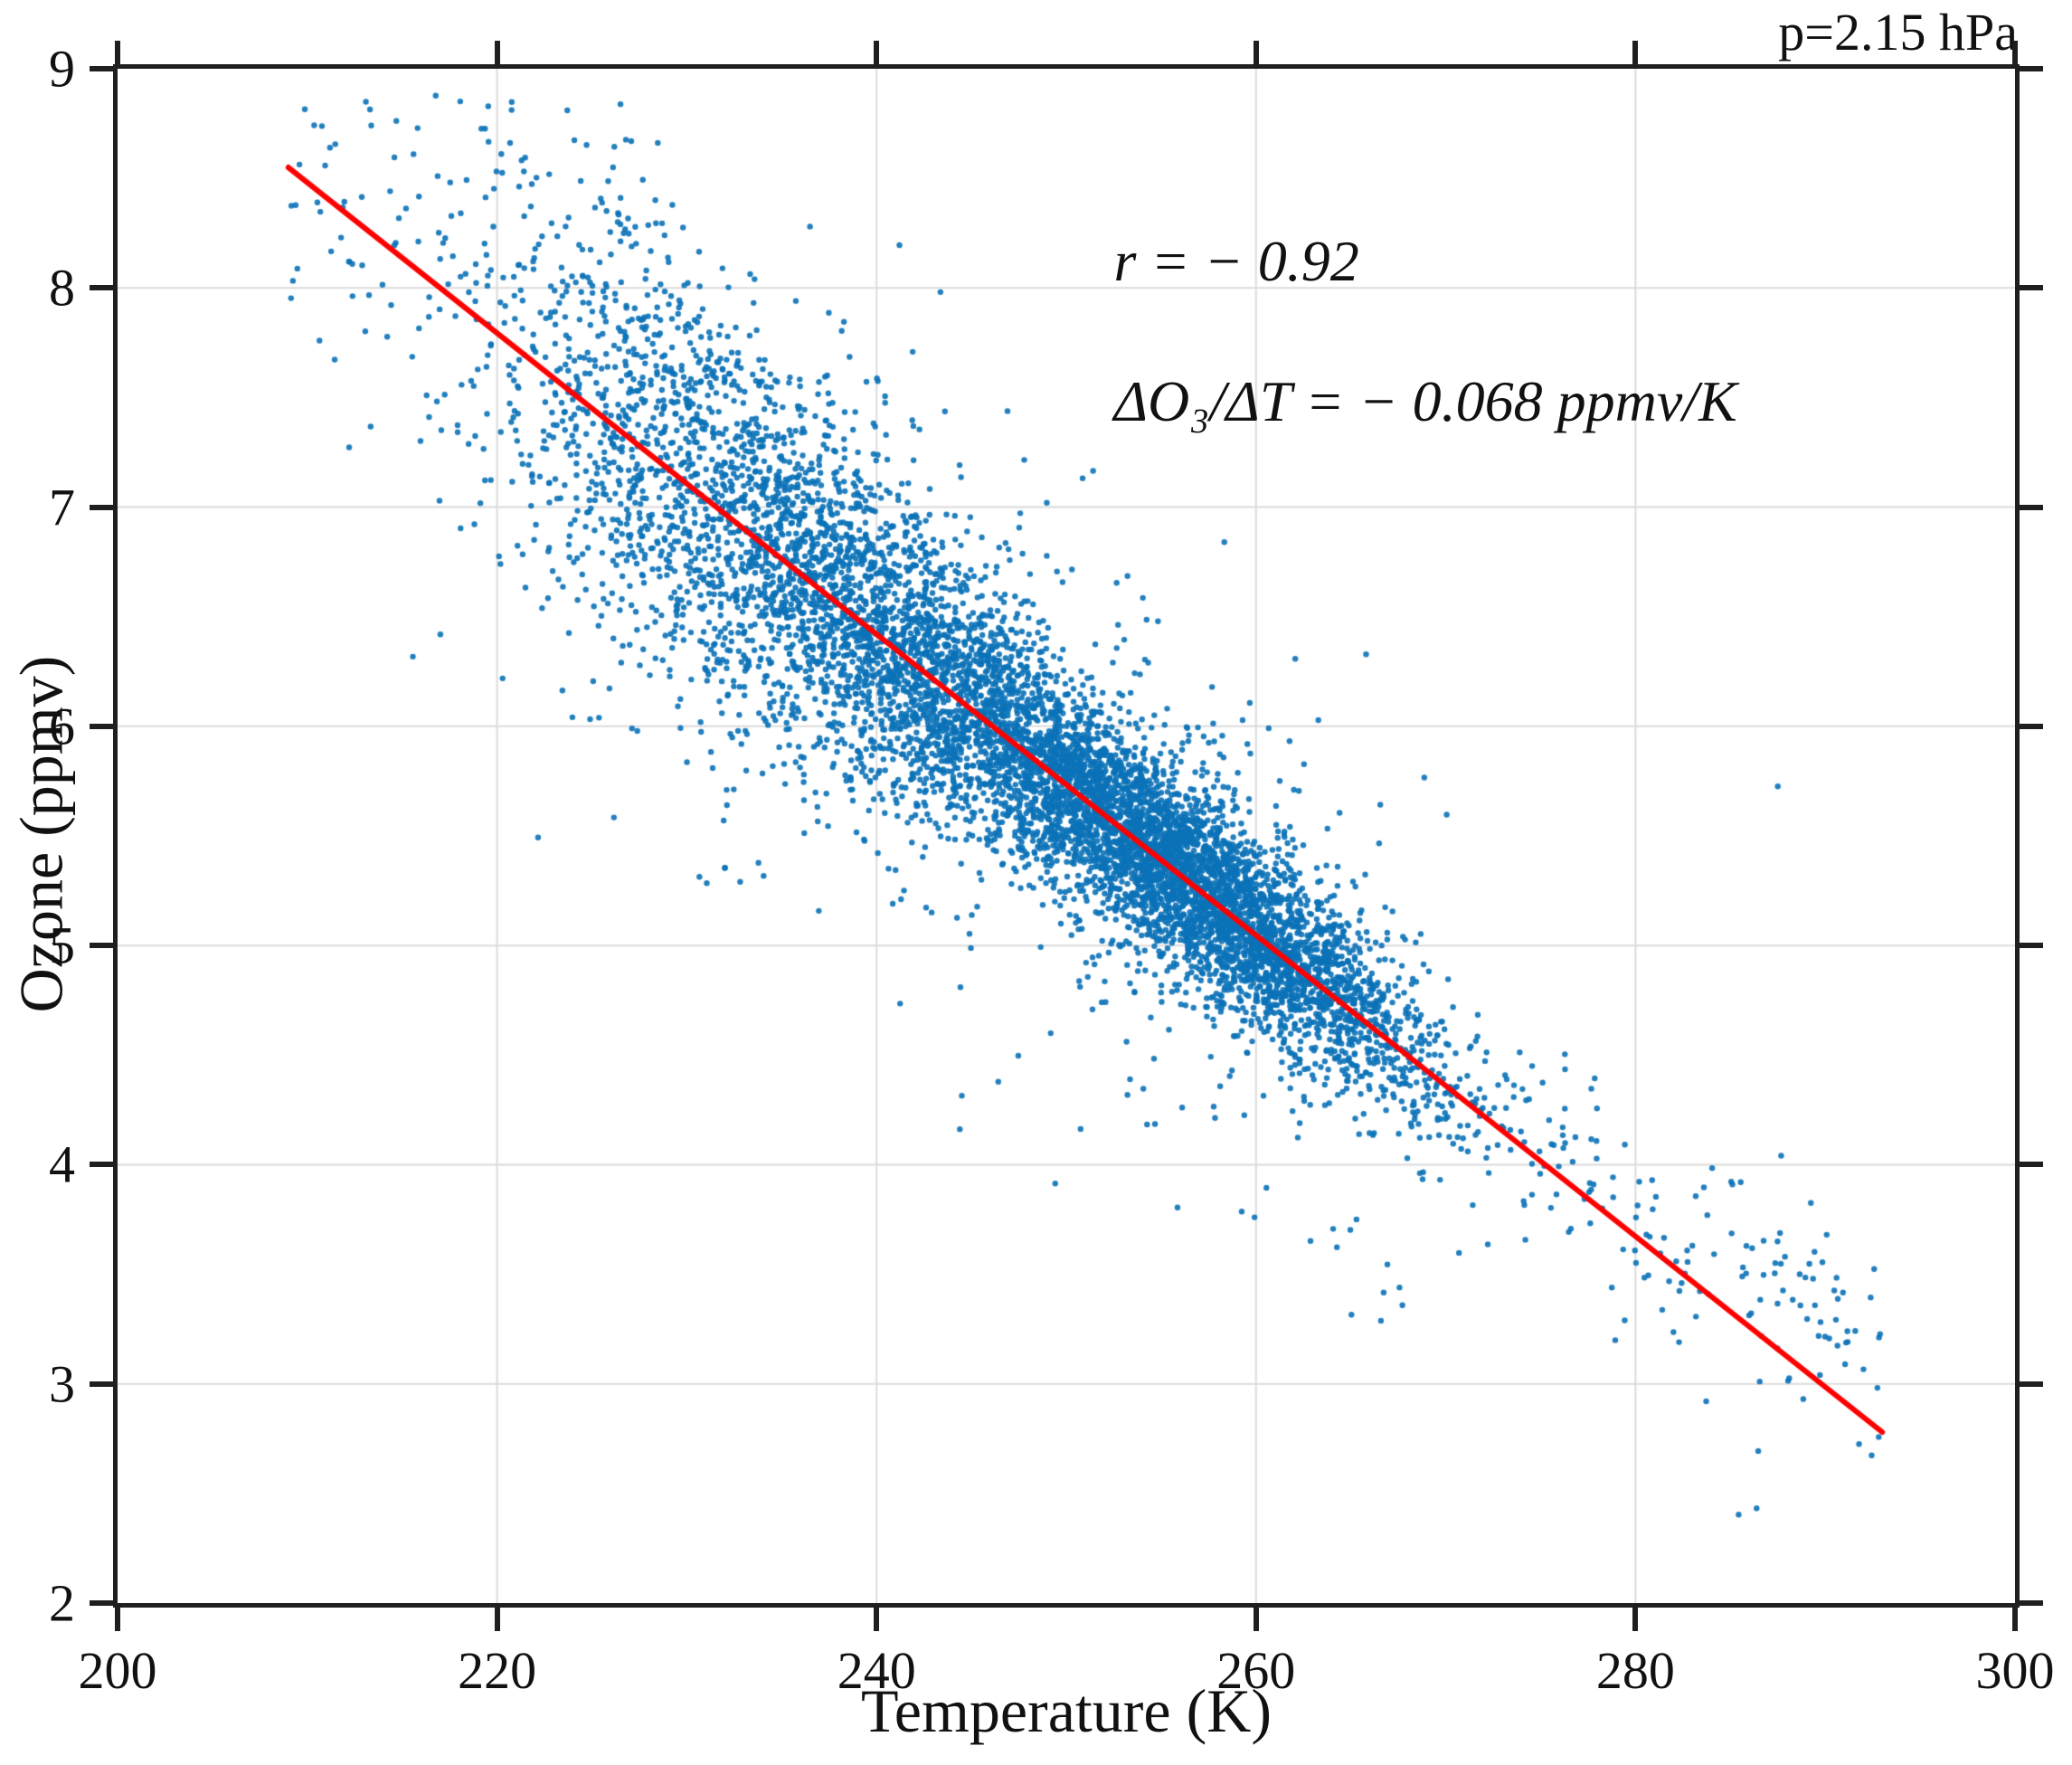 This screenshot has height=1765, width=2072. I want to click on x-tick-label: 240, so click(876, 1670).